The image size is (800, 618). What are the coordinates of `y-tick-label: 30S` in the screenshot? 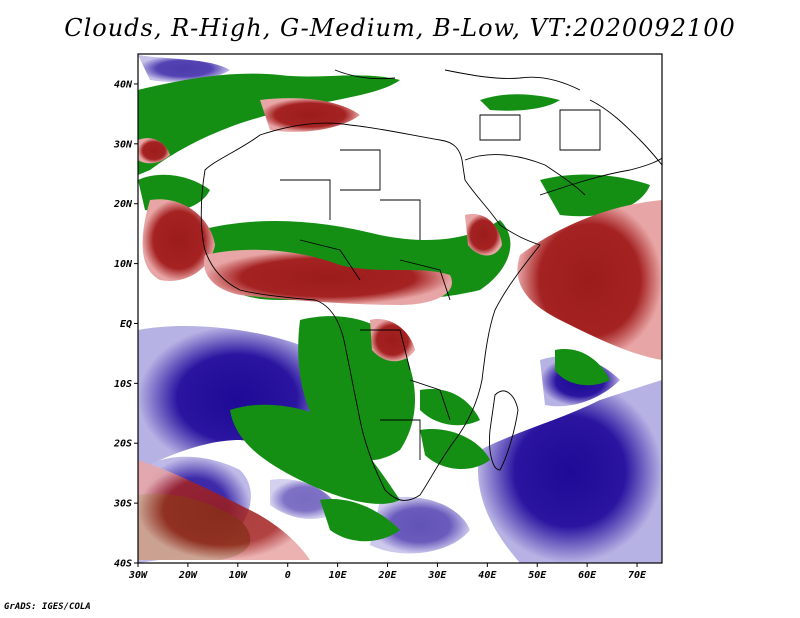 It's located at (122, 504).